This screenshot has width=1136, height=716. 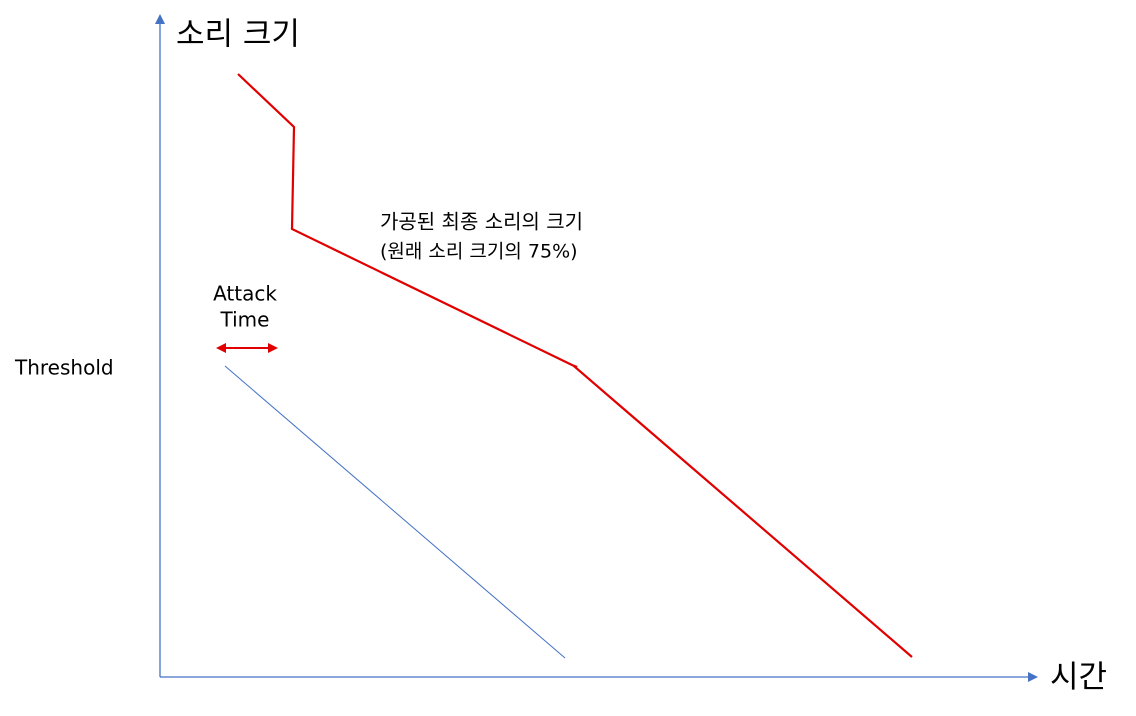 What do you see at coordinates (481, 222) in the screenshot?
I see `annotation-line: 가공된 최종 소리의 크기` at bounding box center [481, 222].